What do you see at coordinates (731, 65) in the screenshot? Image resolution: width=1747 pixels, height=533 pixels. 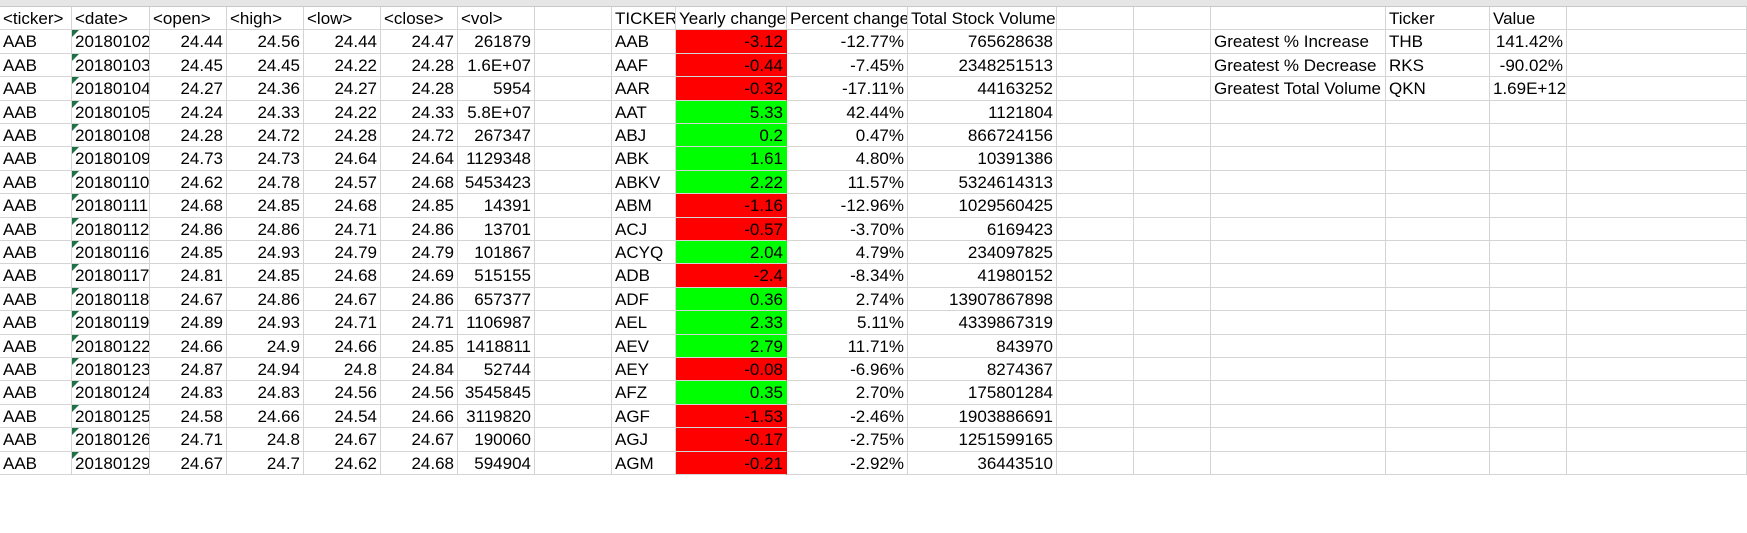 I see `yearly-change-cell: -0.44` at bounding box center [731, 65].